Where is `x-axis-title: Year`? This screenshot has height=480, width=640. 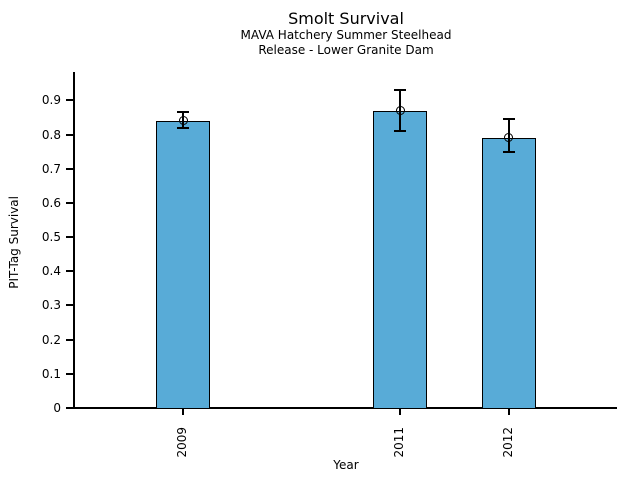
x-axis-title: Year is located at coordinates (346, 465).